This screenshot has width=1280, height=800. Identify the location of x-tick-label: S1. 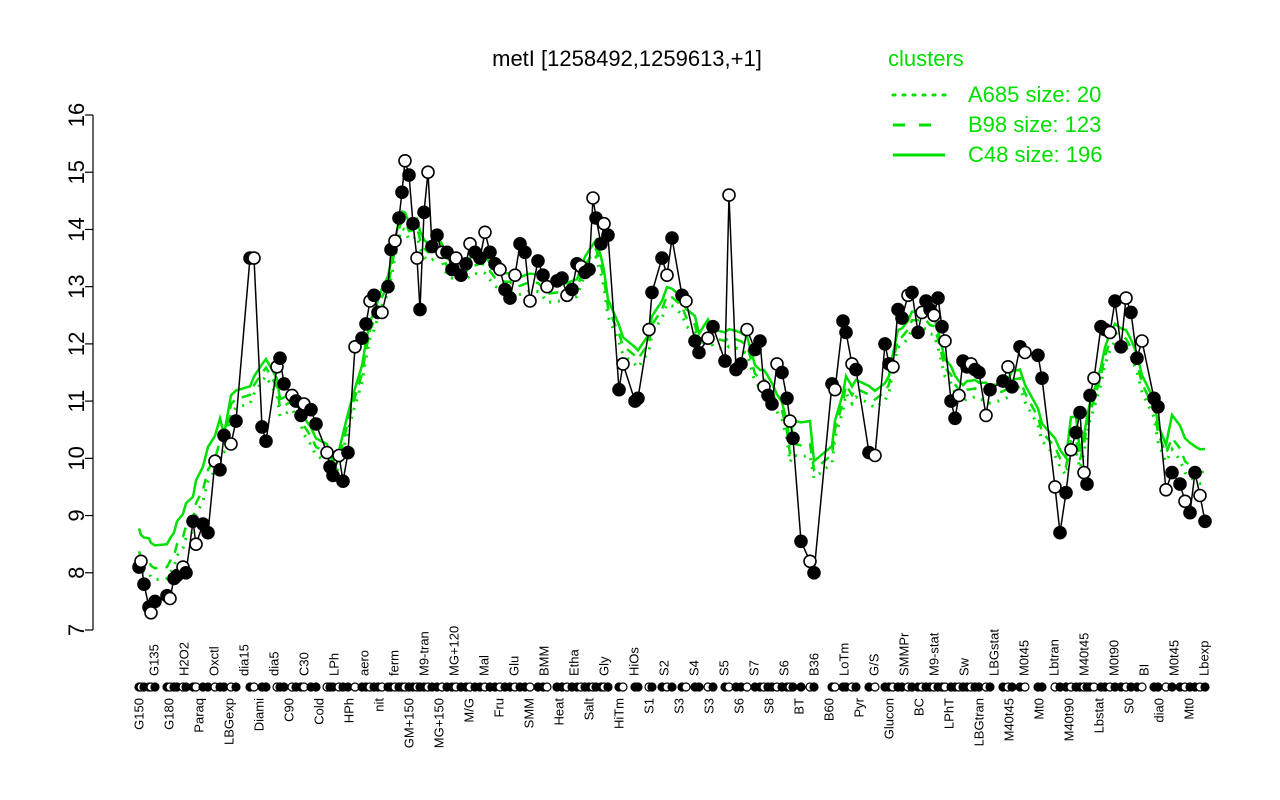
(648, 706).